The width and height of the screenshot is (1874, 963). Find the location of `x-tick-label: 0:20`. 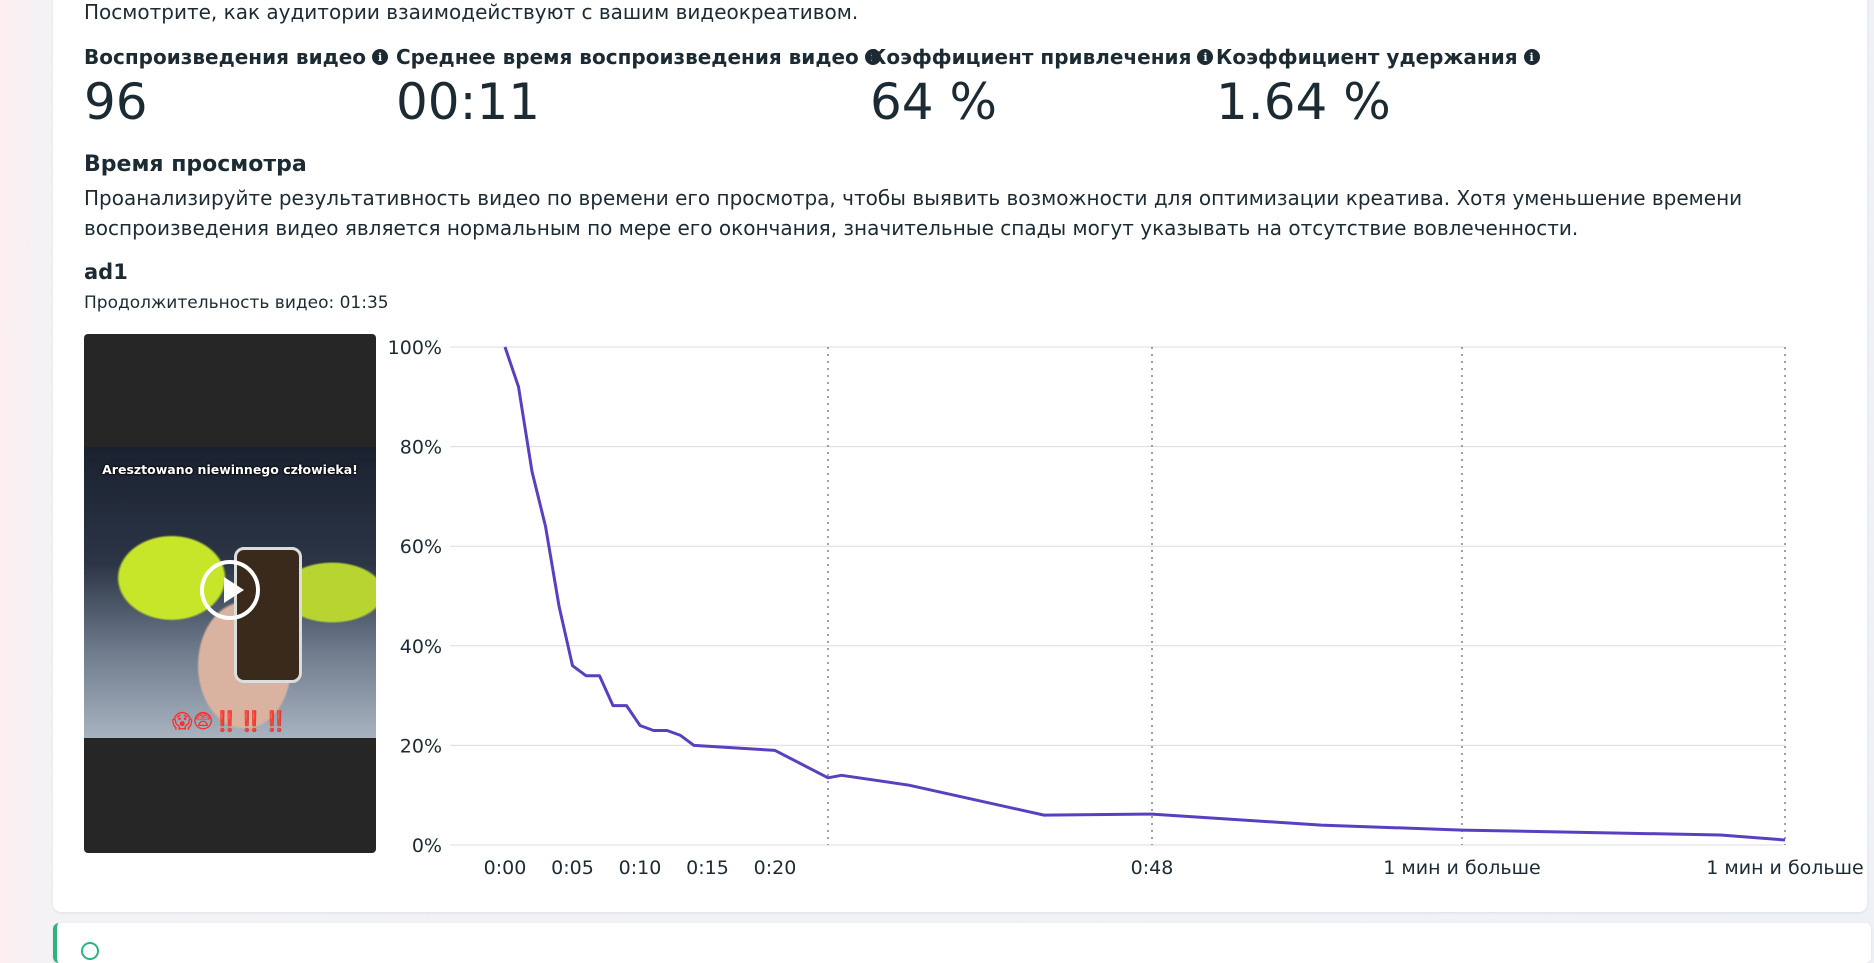

x-tick-label: 0:20 is located at coordinates (775, 868).